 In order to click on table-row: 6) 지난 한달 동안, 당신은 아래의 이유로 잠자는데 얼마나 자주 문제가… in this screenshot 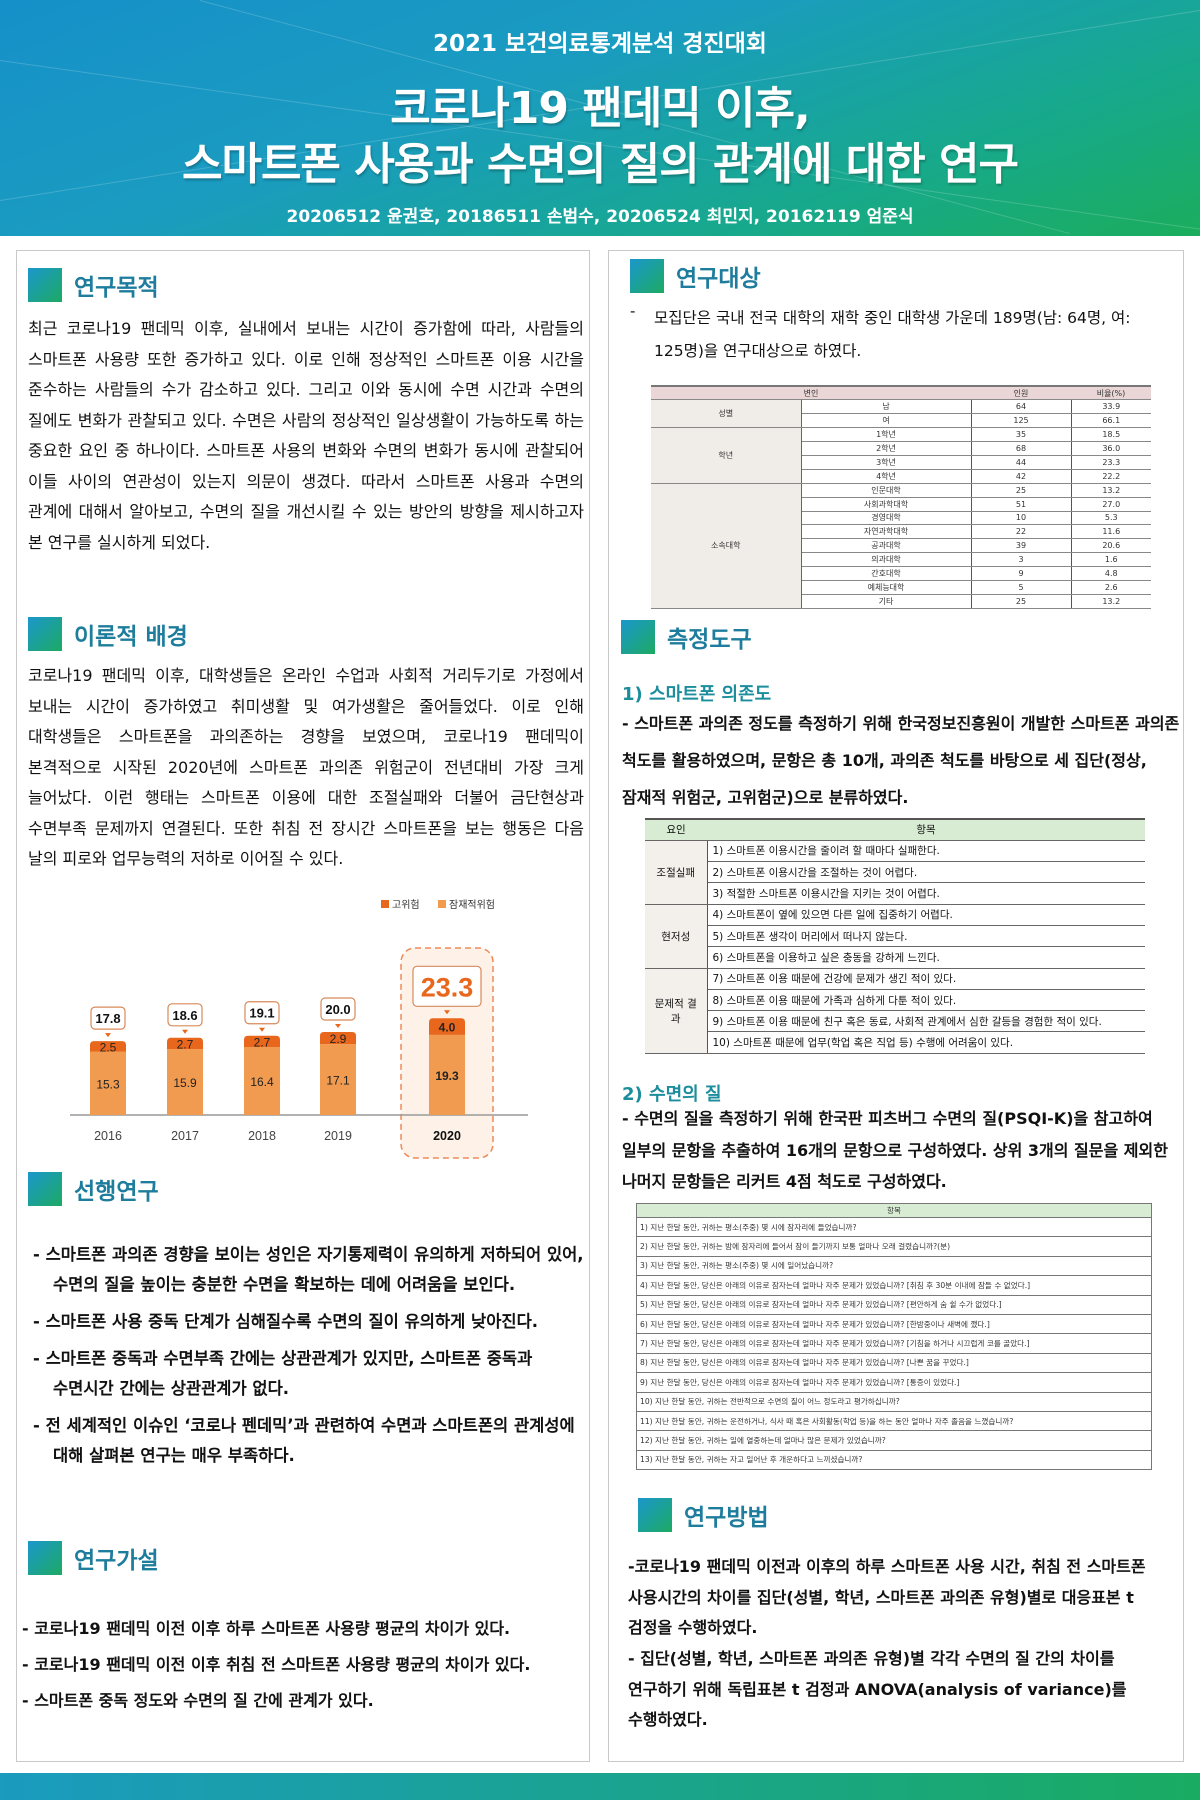, I will do `click(894, 1324)`.